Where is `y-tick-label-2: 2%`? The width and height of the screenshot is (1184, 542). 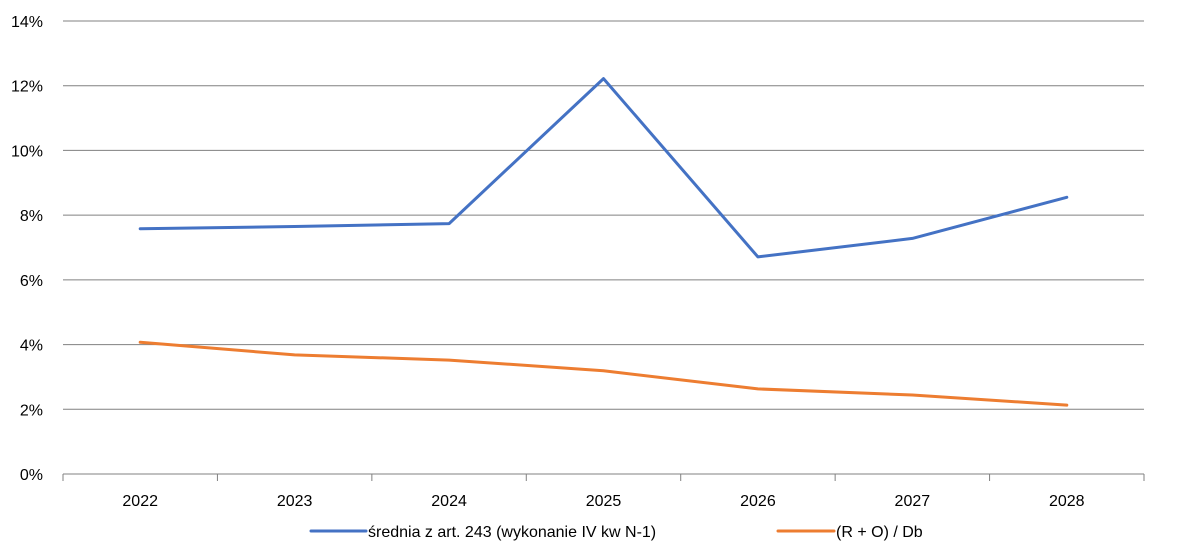
y-tick-label-2: 2% is located at coordinates (31, 410).